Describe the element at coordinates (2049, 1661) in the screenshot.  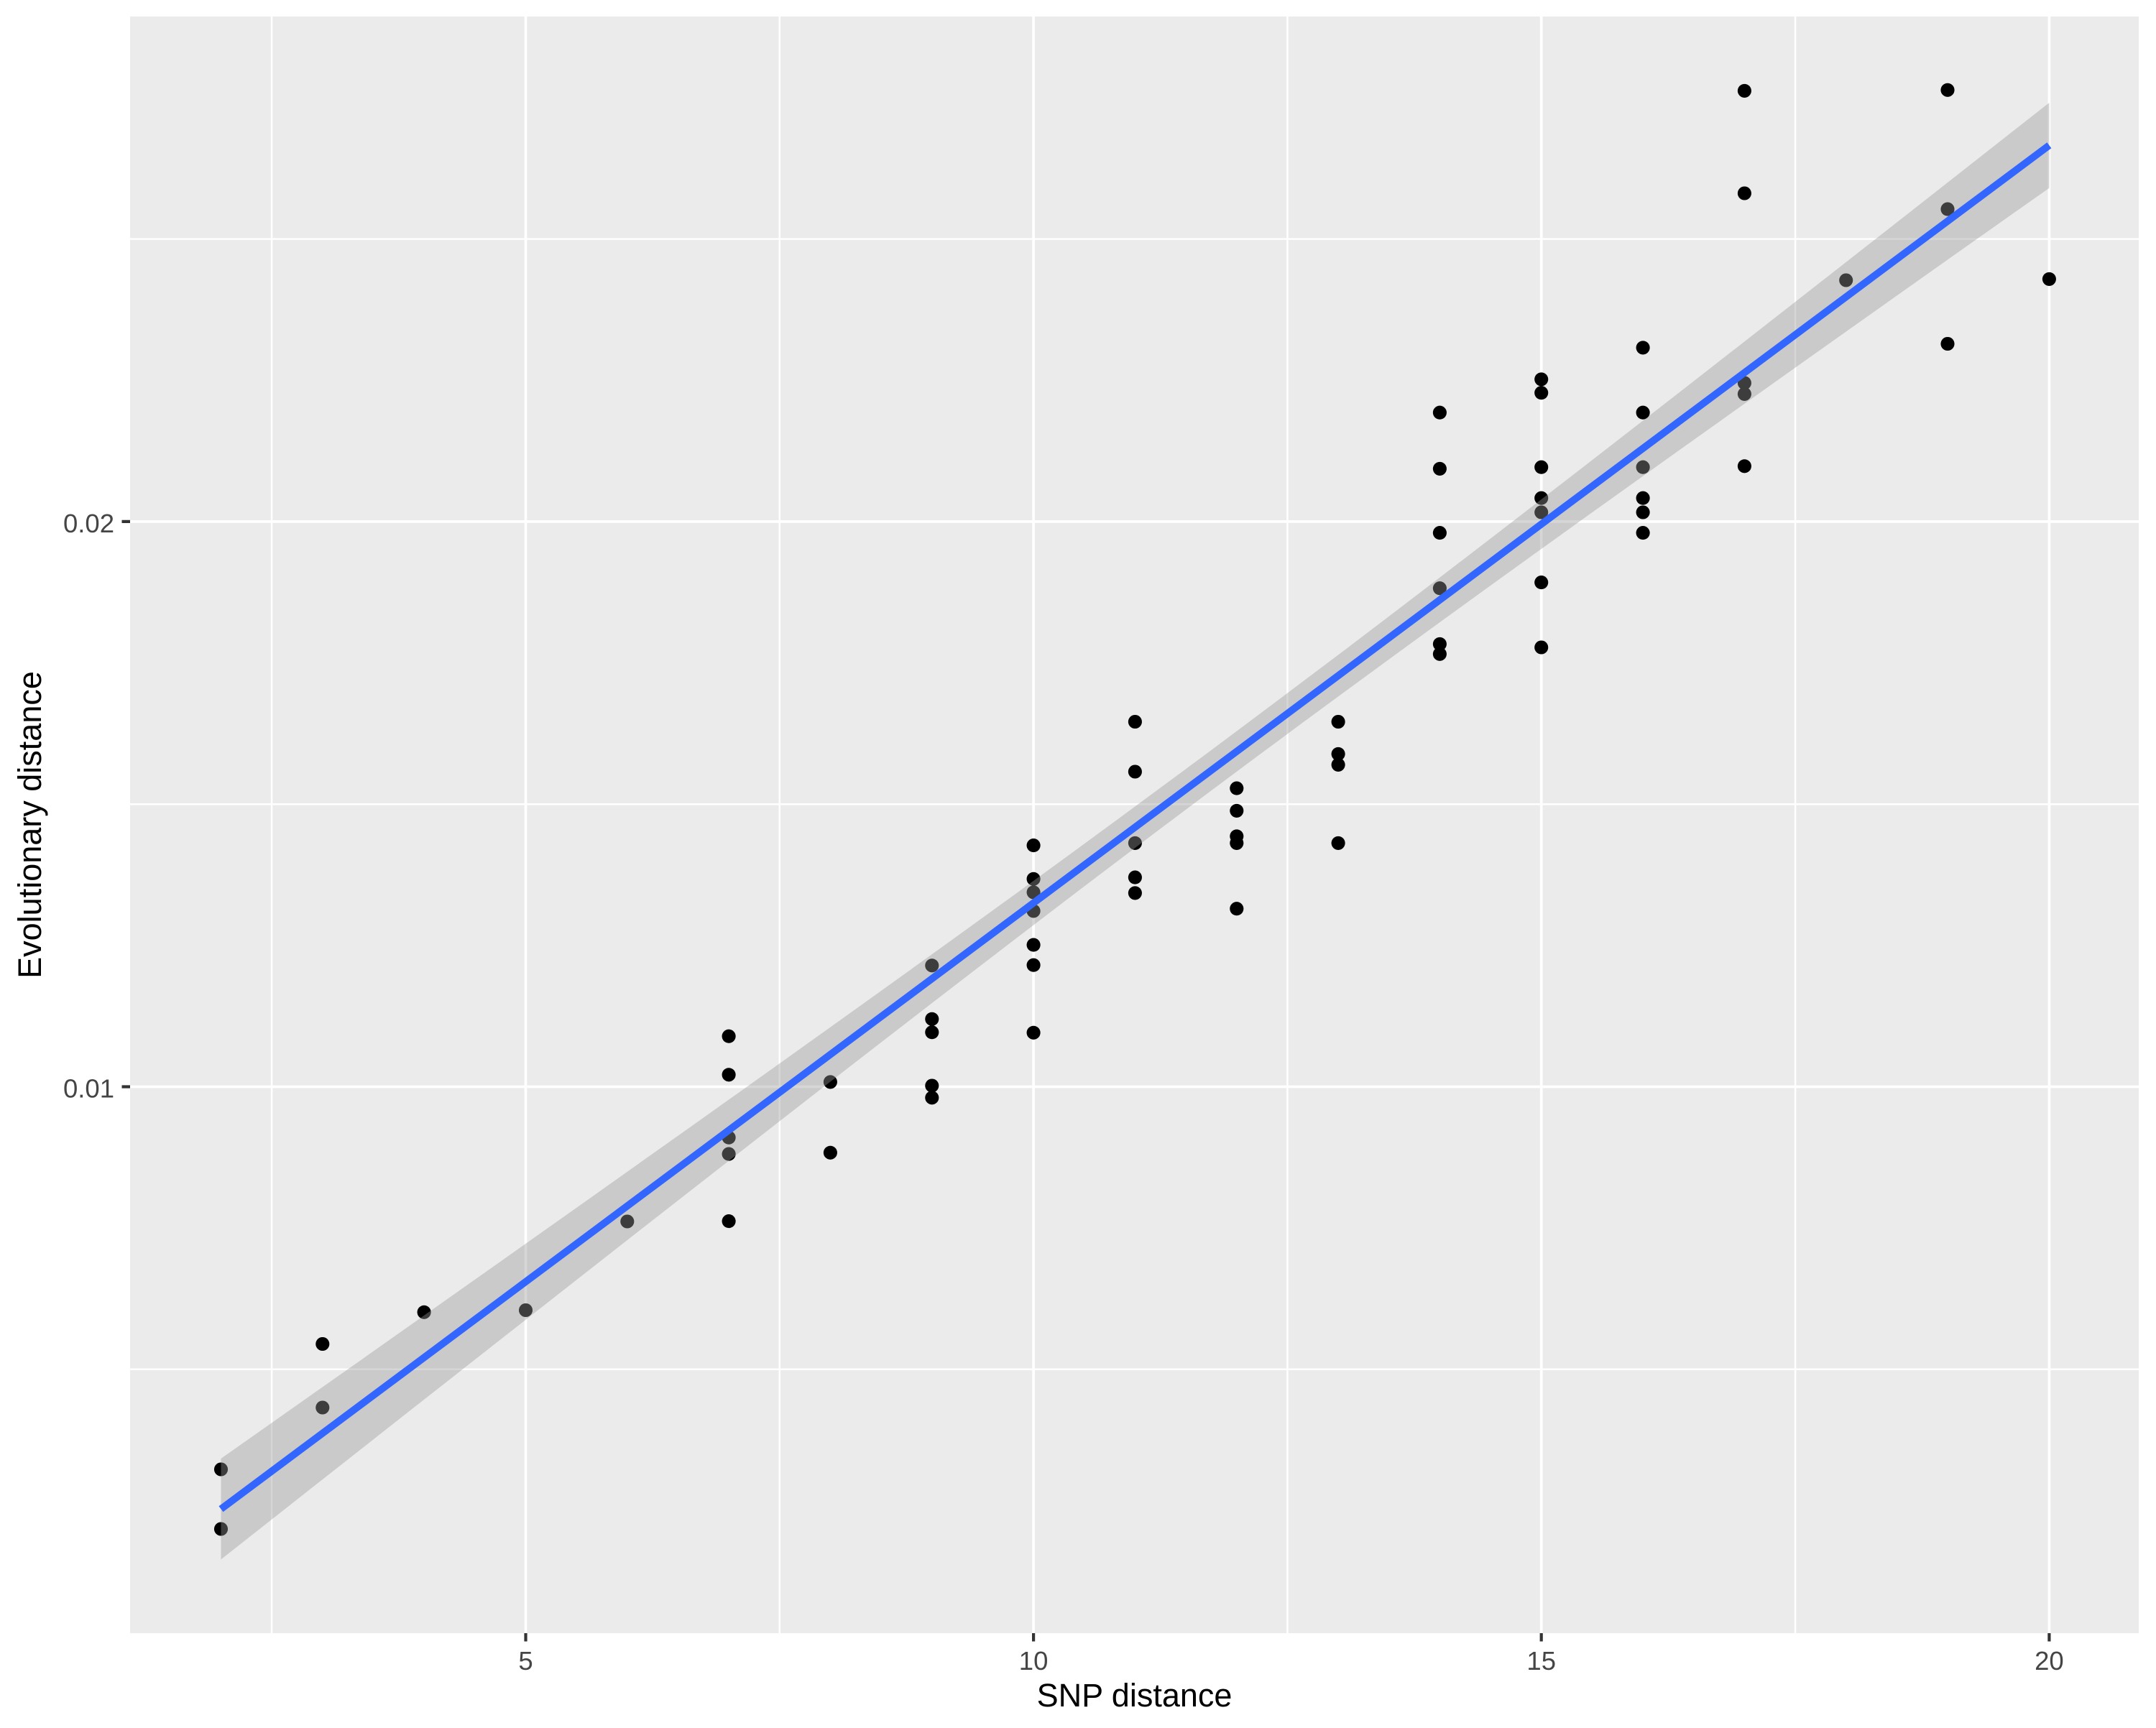
I see `svg-text: 20` at that location.